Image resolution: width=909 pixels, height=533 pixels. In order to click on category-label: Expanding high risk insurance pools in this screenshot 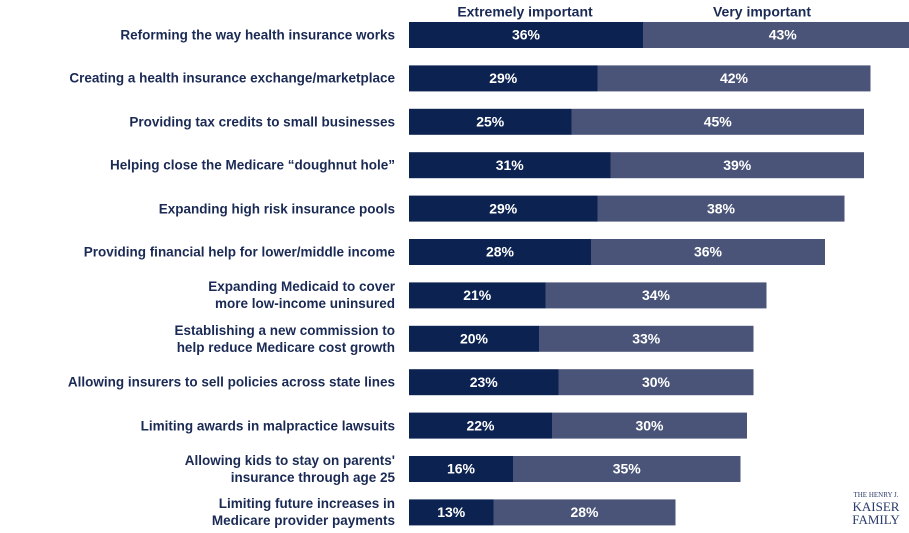, I will do `click(276, 209)`.